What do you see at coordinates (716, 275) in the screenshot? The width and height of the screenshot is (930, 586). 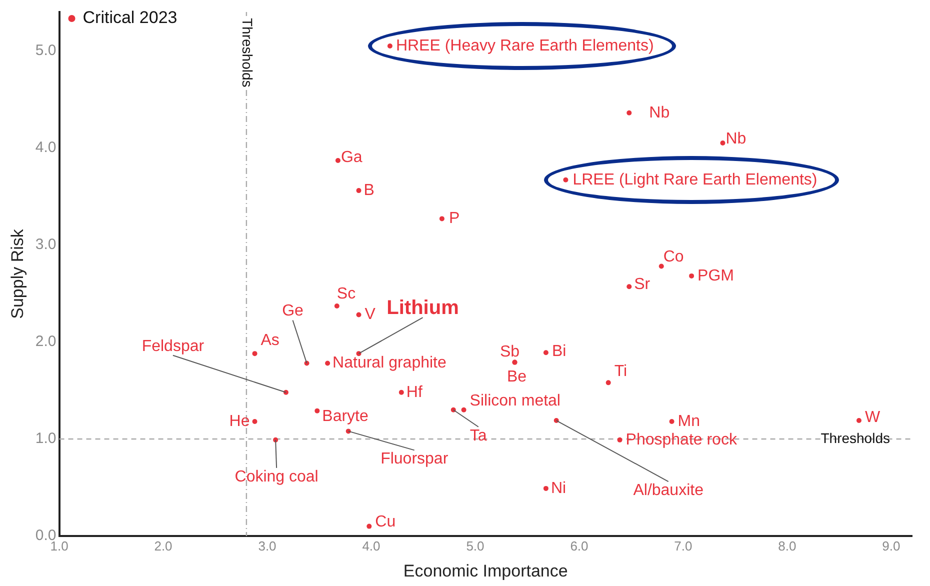 I see `annotation: PGM` at bounding box center [716, 275].